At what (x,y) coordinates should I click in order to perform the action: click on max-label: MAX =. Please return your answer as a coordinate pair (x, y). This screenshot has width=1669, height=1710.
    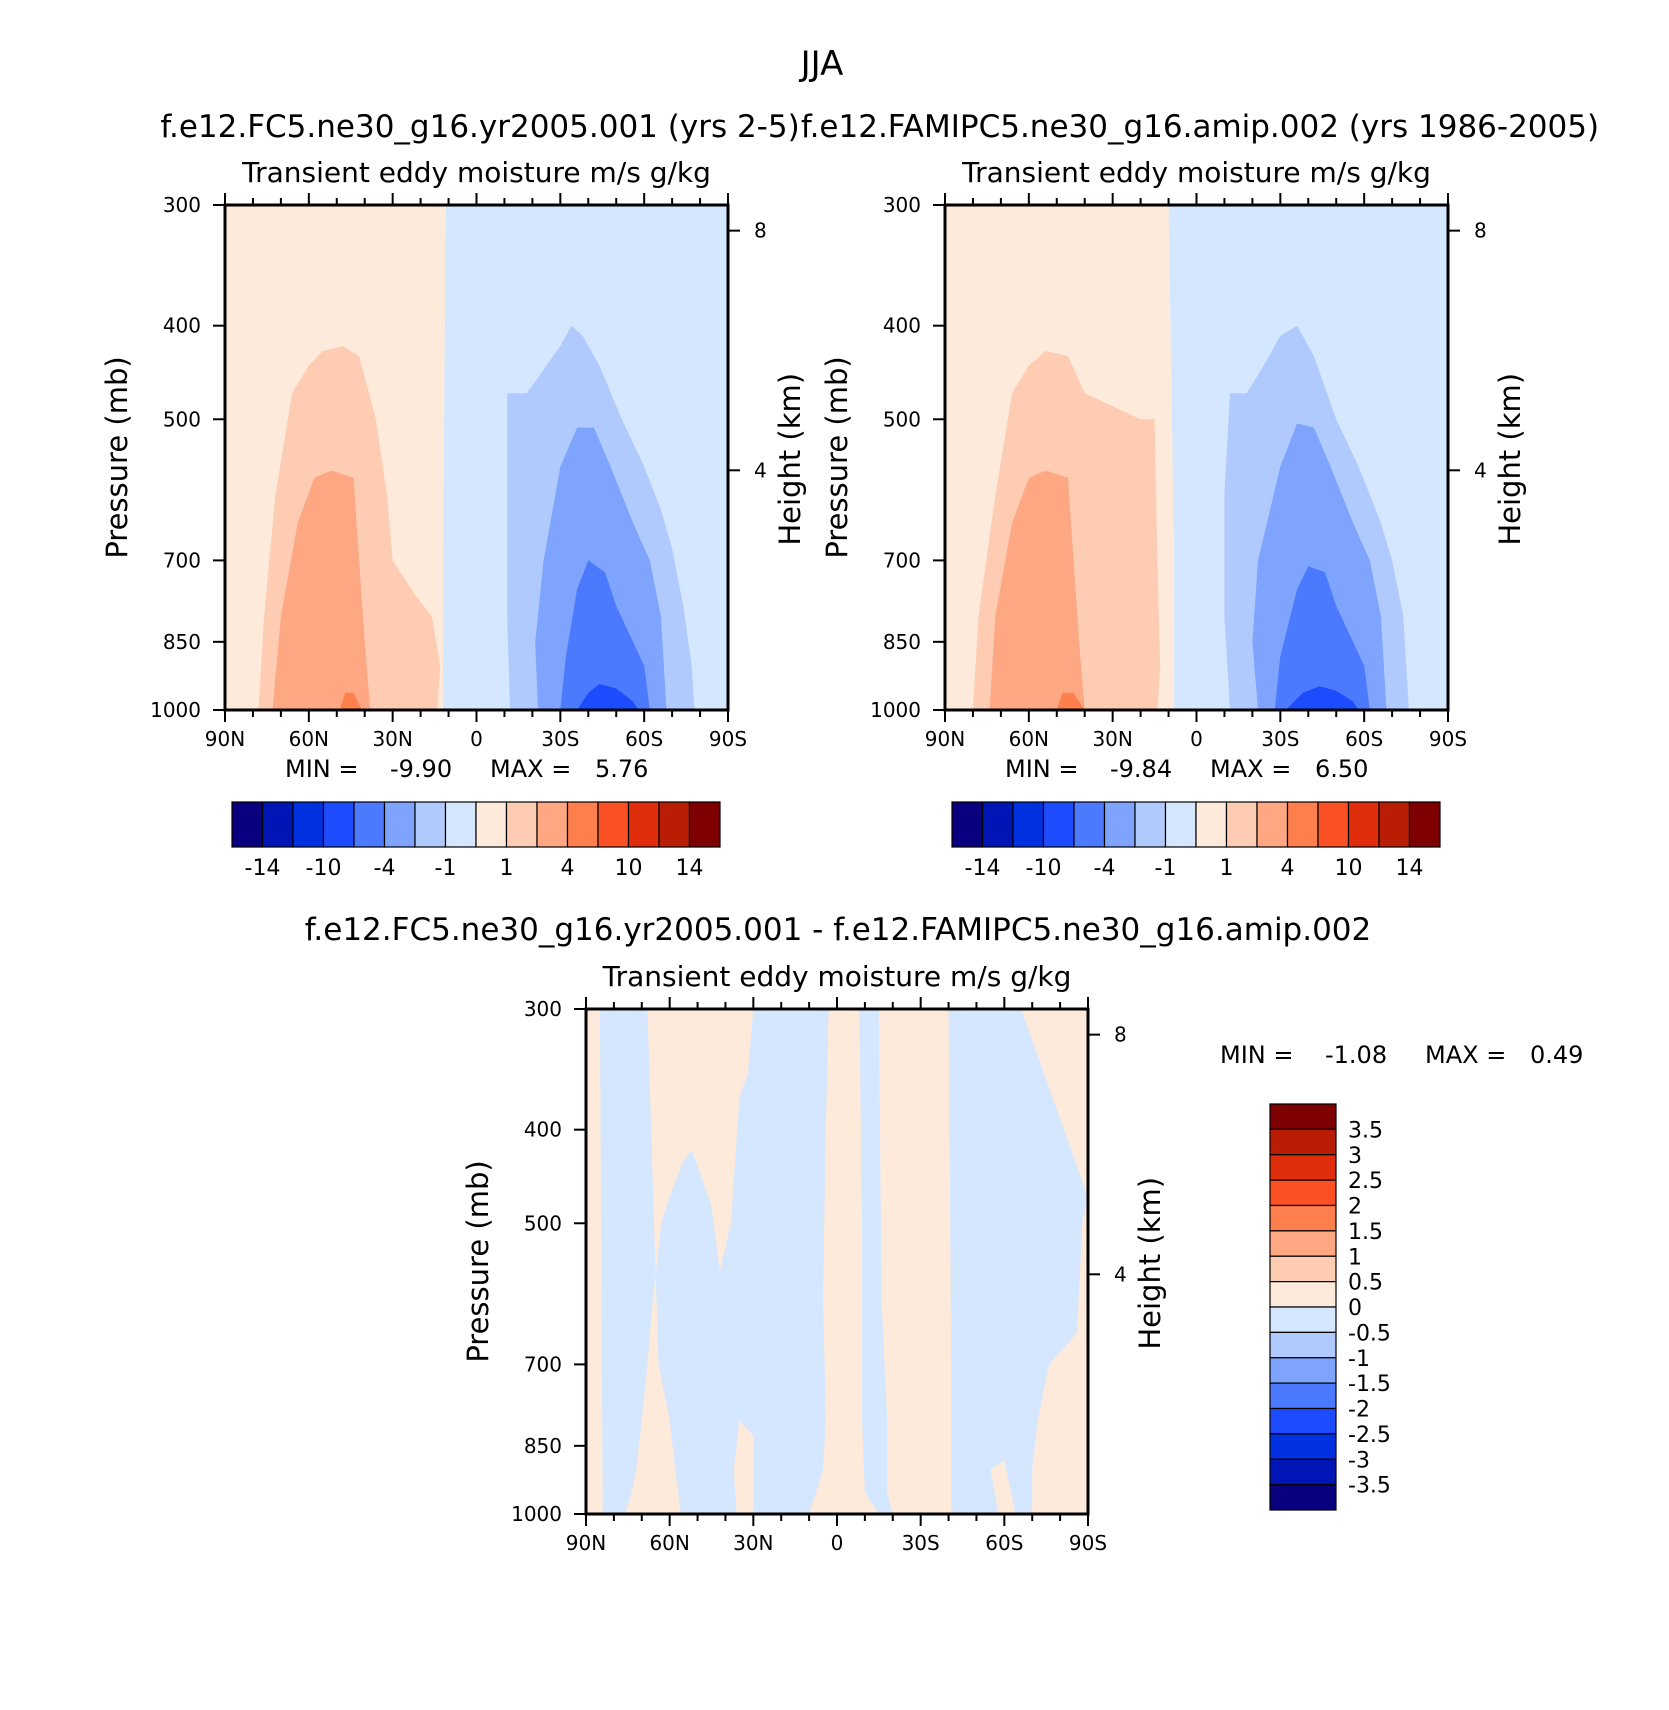
    Looking at the image, I should click on (1465, 1055).